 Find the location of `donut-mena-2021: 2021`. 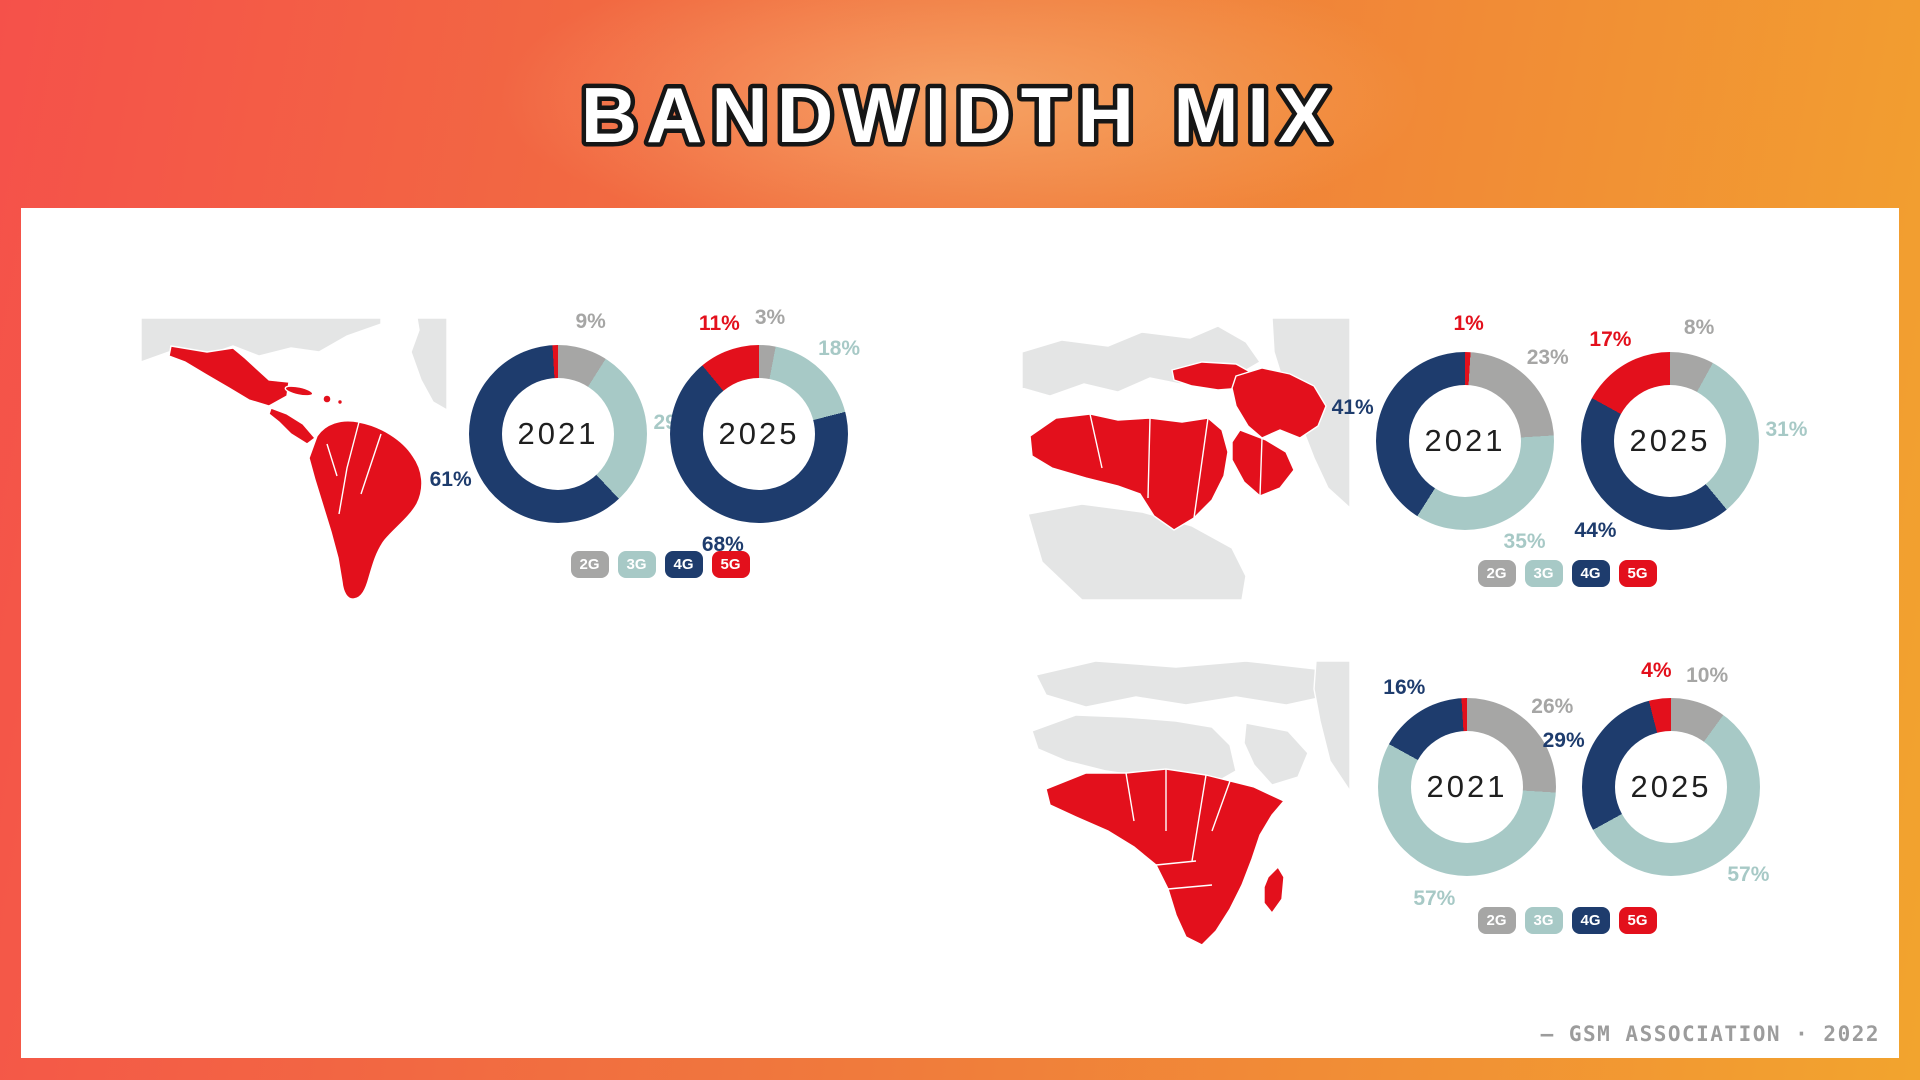

donut-mena-2021: 2021 is located at coordinates (1465, 441).